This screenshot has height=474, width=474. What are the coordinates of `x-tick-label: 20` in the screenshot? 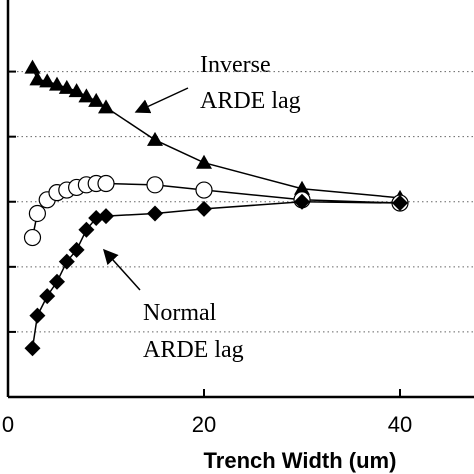 It's located at (204, 424).